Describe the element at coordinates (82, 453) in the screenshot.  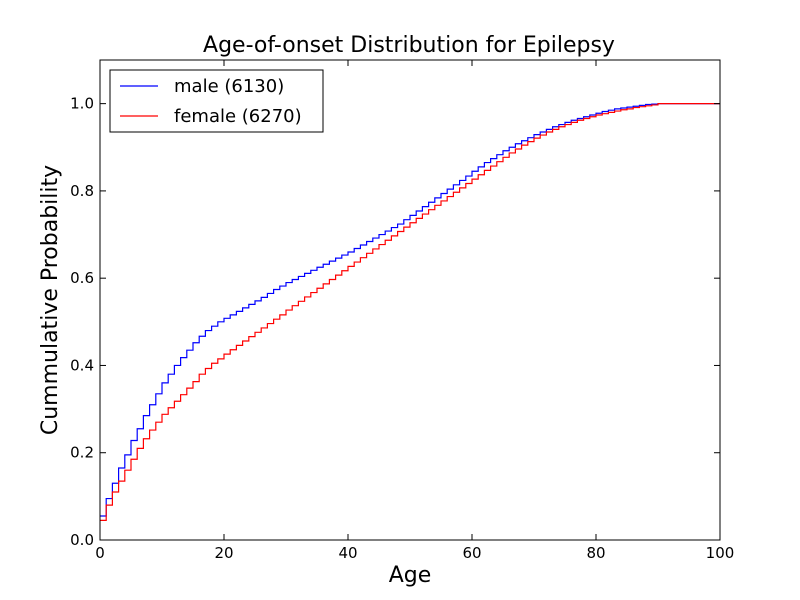
I see `y-tick-label: 0.2` at that location.